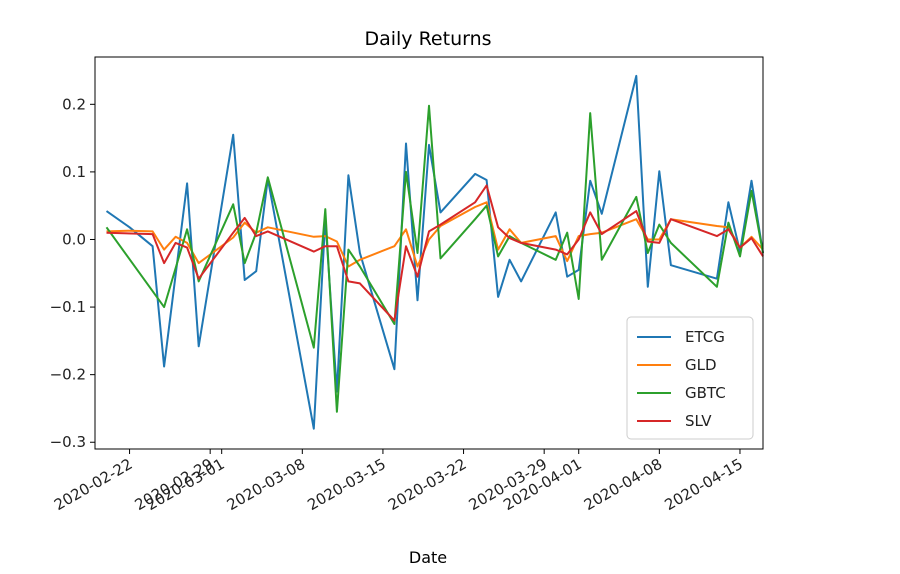 This screenshot has width=900, height=574. I want to click on x-axis-label: Date, so click(428, 557).